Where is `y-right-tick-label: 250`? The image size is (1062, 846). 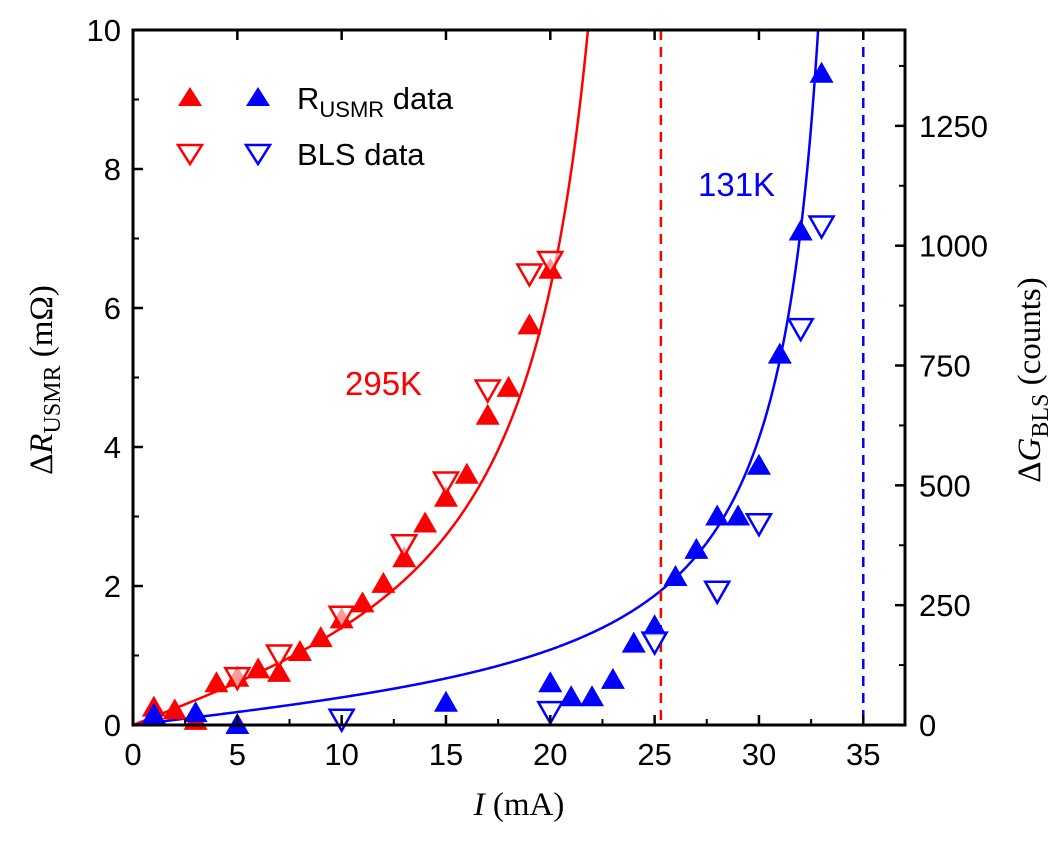 y-right-tick-label: 250 is located at coordinates (945, 605).